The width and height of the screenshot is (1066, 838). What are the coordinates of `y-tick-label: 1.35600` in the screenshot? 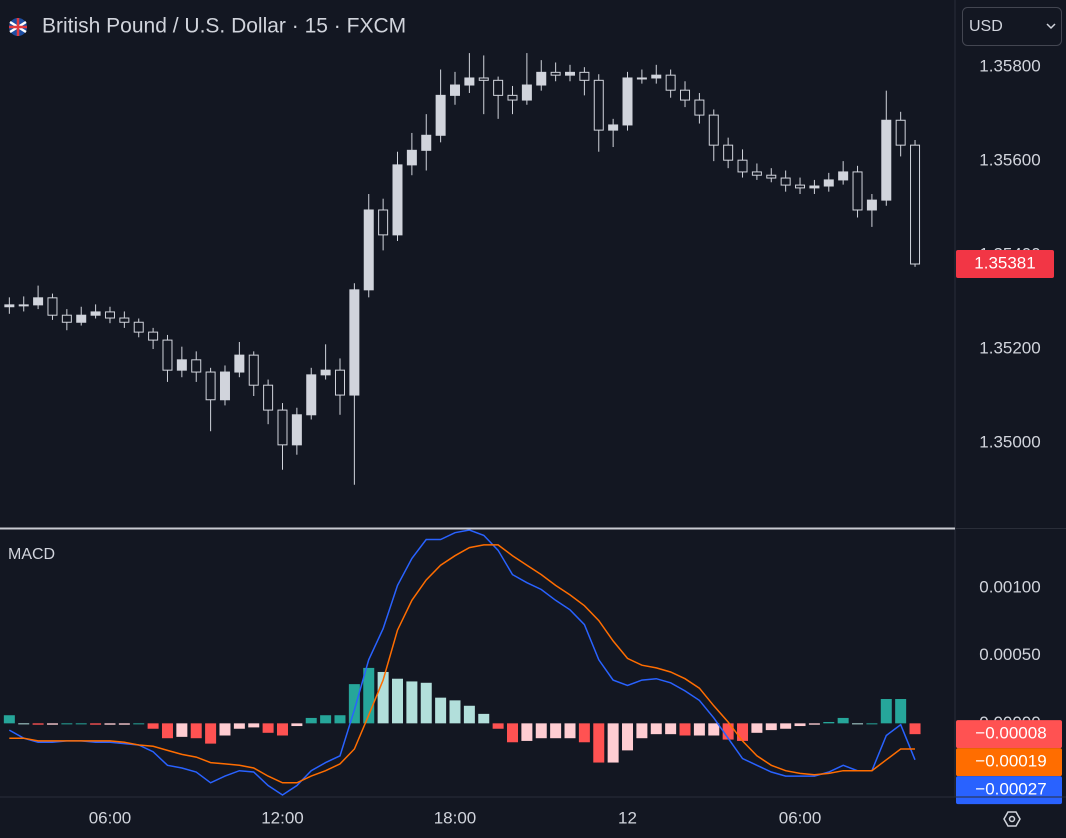 It's located at (1009, 160).